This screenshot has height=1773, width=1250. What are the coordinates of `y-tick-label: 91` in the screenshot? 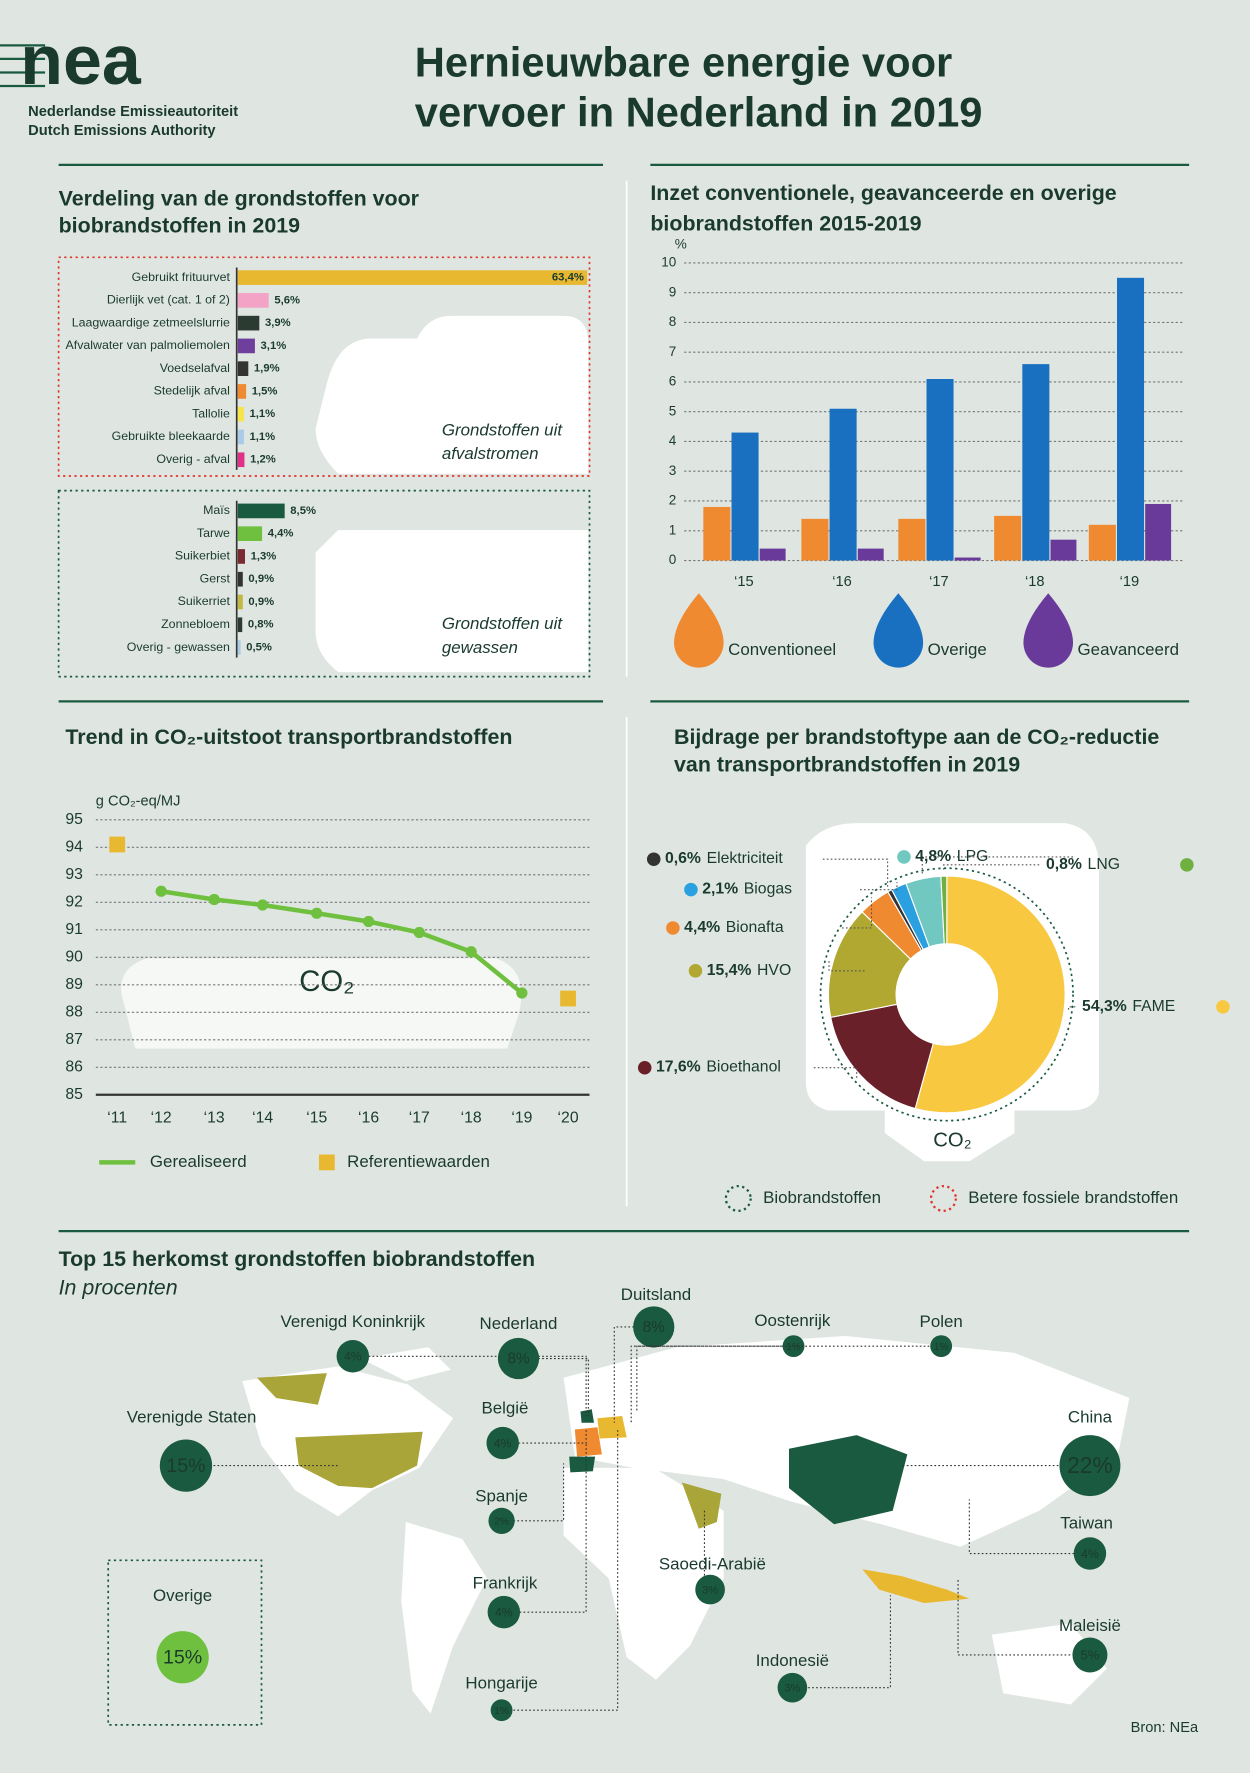 It's located at (74, 929).